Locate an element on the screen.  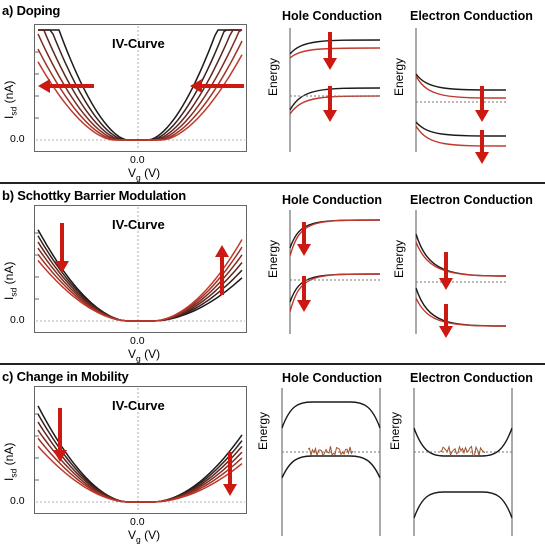
electron-title-a: Electron Conduction is located at coordinates (471, 16).